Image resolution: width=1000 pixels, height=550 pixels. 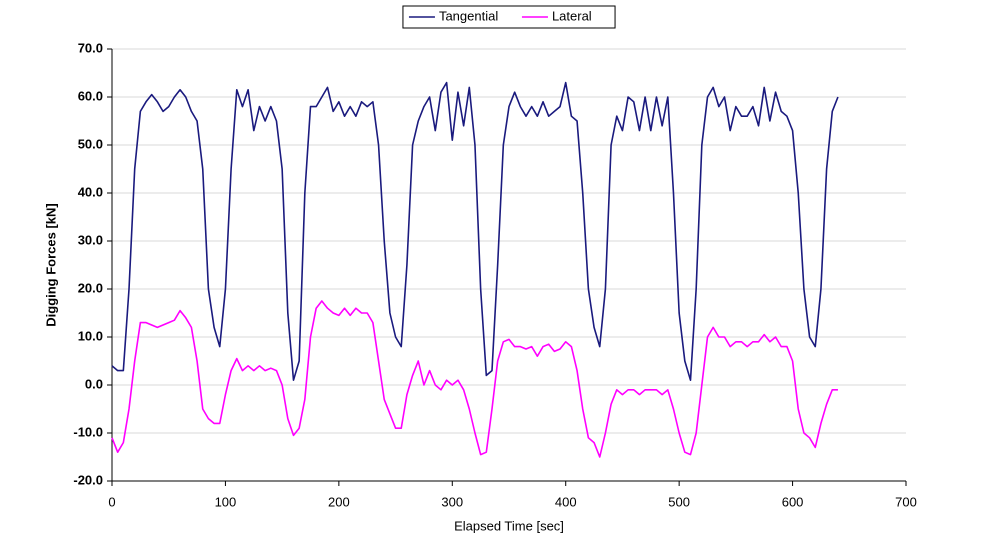 I want to click on legend-label: Tangential, so click(x=468, y=15).